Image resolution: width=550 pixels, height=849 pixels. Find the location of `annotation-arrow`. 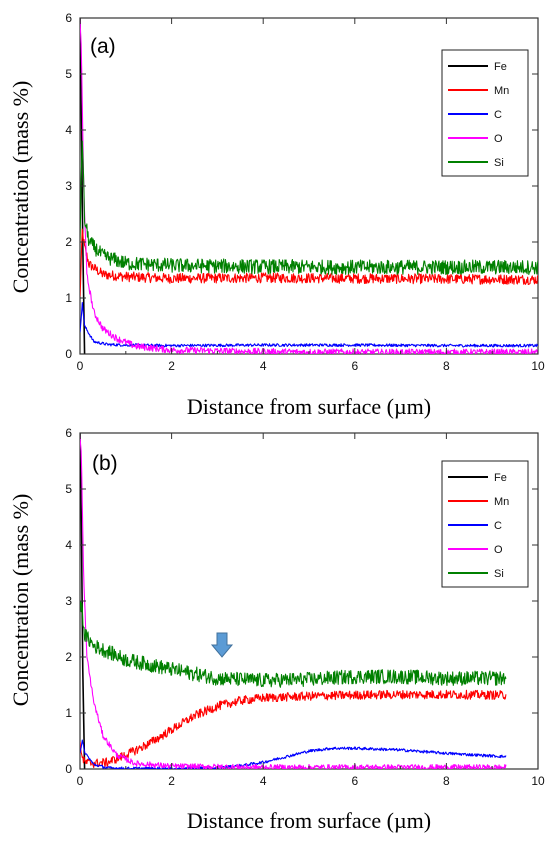

annotation-arrow is located at coordinates (222, 645).